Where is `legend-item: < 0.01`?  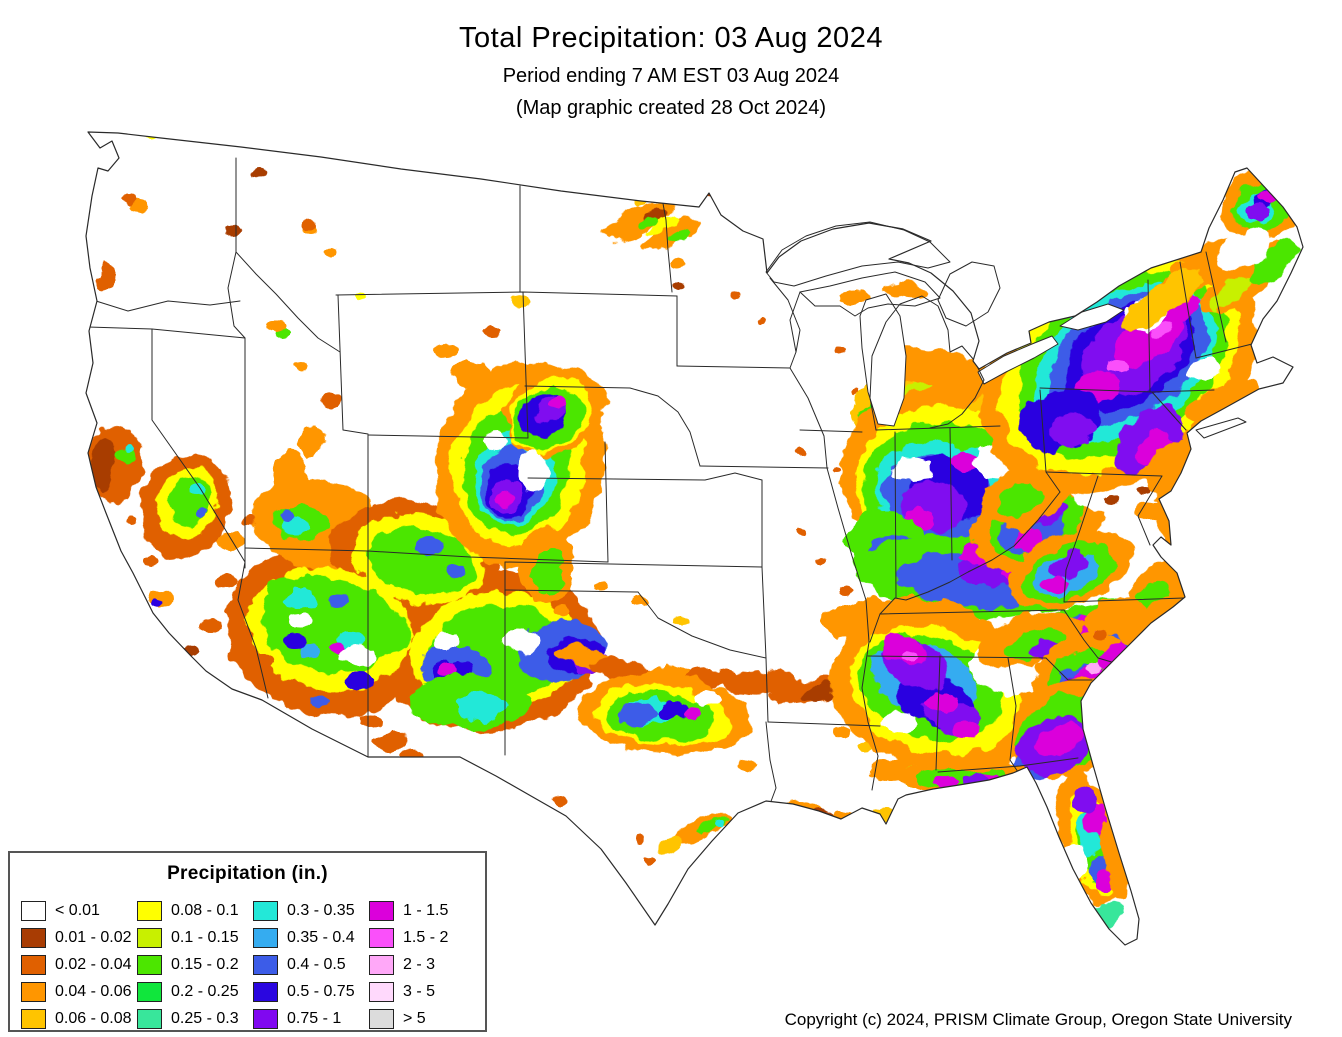 legend-item: < 0.01 is located at coordinates (79, 910).